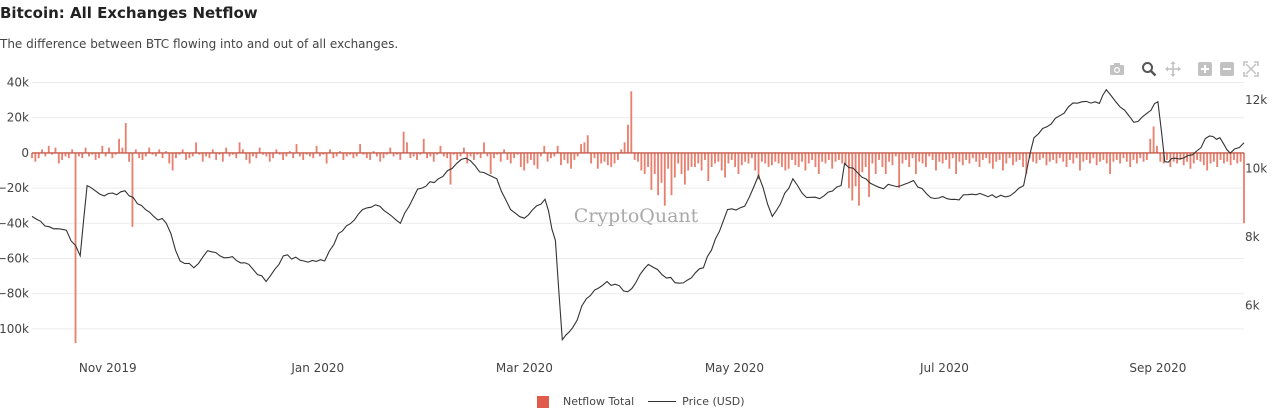 The image size is (1272, 417). What do you see at coordinates (1205, 69) in the screenshot?
I see `zoom-in-icon` at bounding box center [1205, 69].